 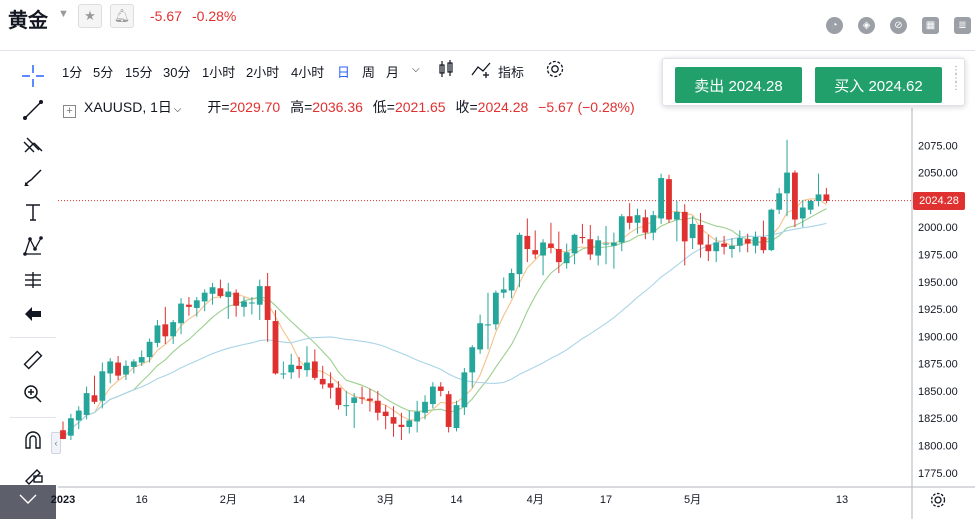 What do you see at coordinates (33, 440) in the screenshot?
I see `magnet-icon` at bounding box center [33, 440].